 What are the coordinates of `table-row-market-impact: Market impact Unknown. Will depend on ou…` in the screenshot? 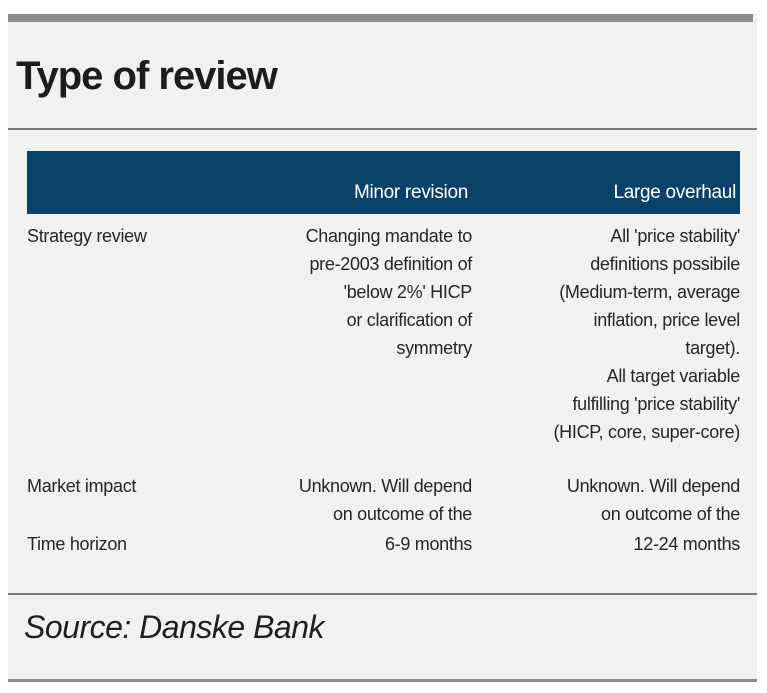 It's located at (383, 487).